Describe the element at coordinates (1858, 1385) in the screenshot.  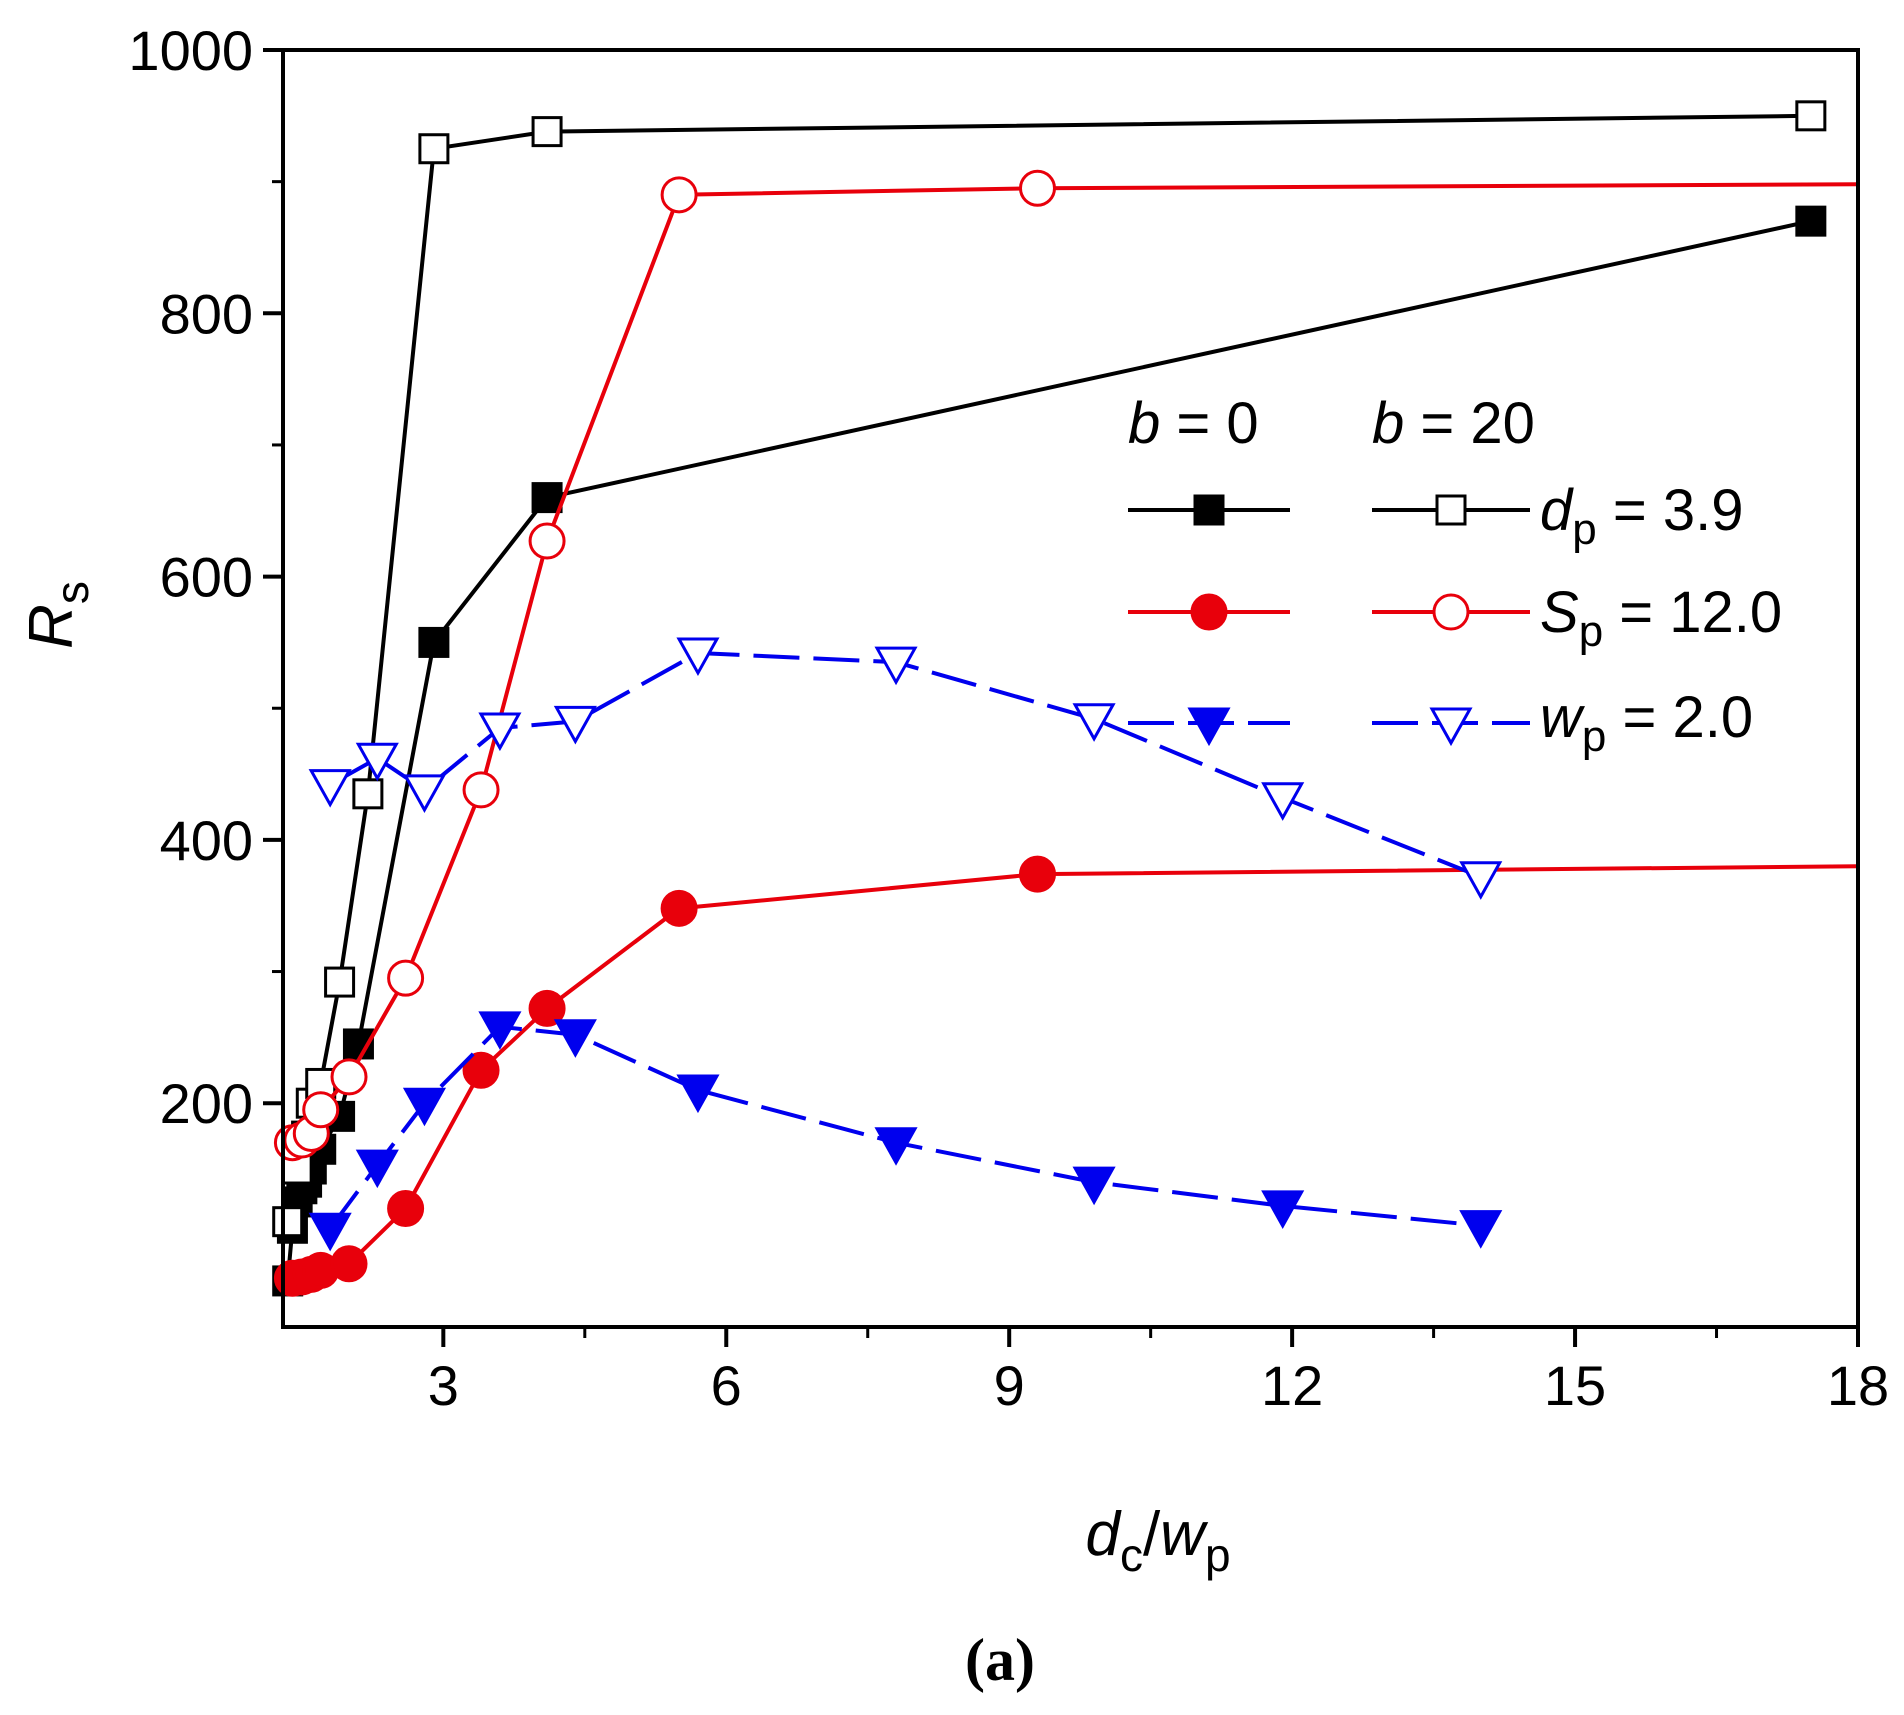
I see `x-tick-label: 18` at that location.